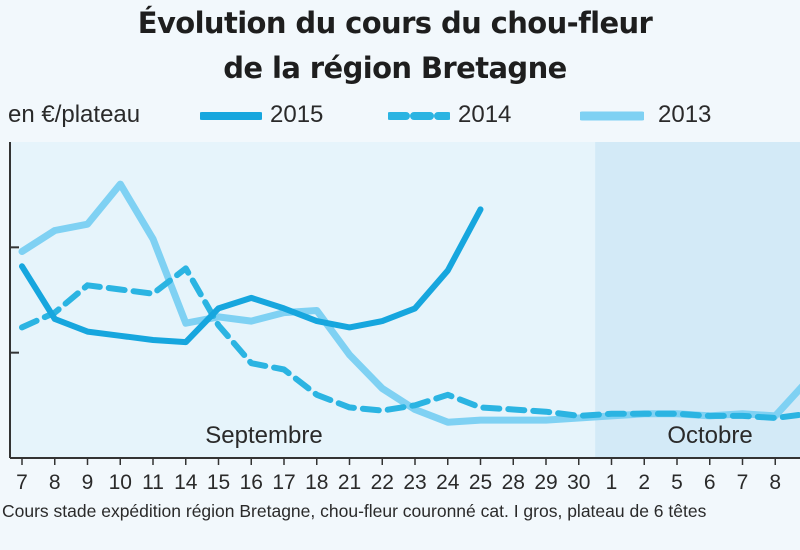 This screenshot has width=800, height=550. Describe the element at coordinates (231, 116) in the screenshot. I see `legend-swatch-2015` at that location.